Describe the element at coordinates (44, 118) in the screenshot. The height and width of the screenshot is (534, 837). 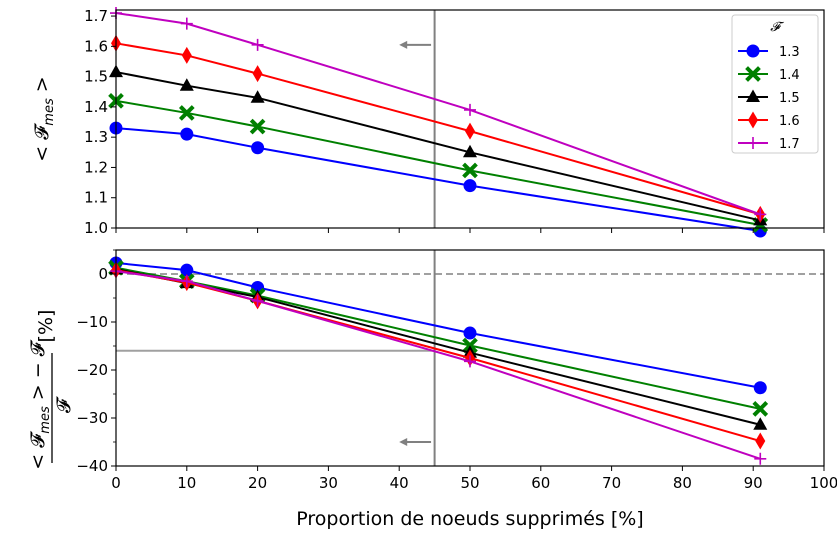
I see `top-y-axis-label: < 𝓕mes >` at that location.